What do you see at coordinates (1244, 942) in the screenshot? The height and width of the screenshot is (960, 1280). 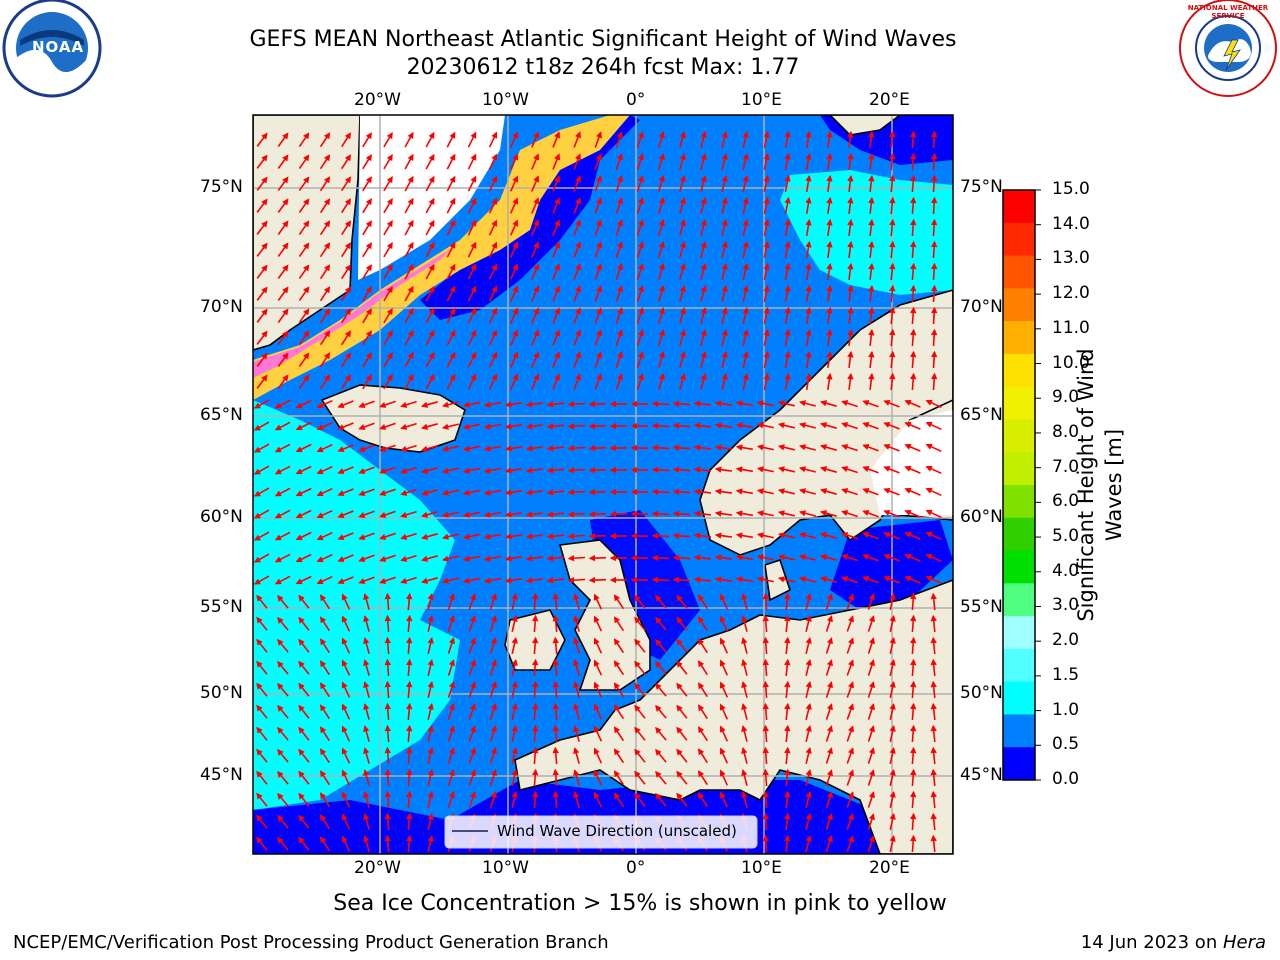 I see `footer-host: Hera` at bounding box center [1244, 942].